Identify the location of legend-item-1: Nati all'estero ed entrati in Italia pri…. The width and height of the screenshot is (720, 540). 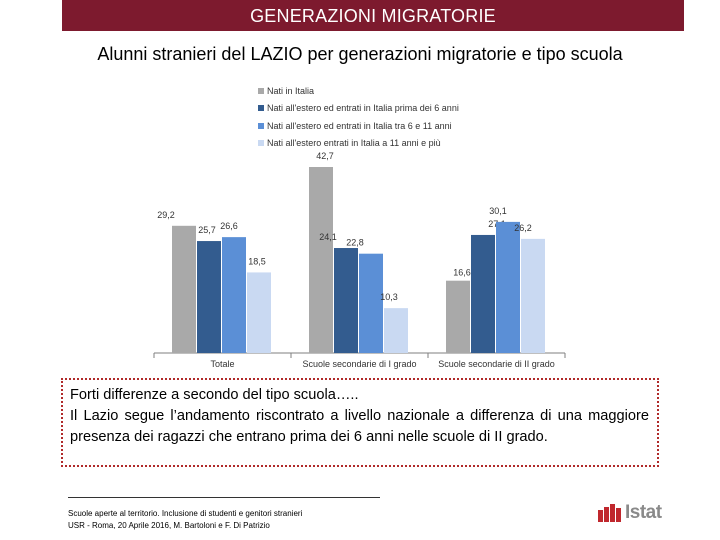
(358, 109).